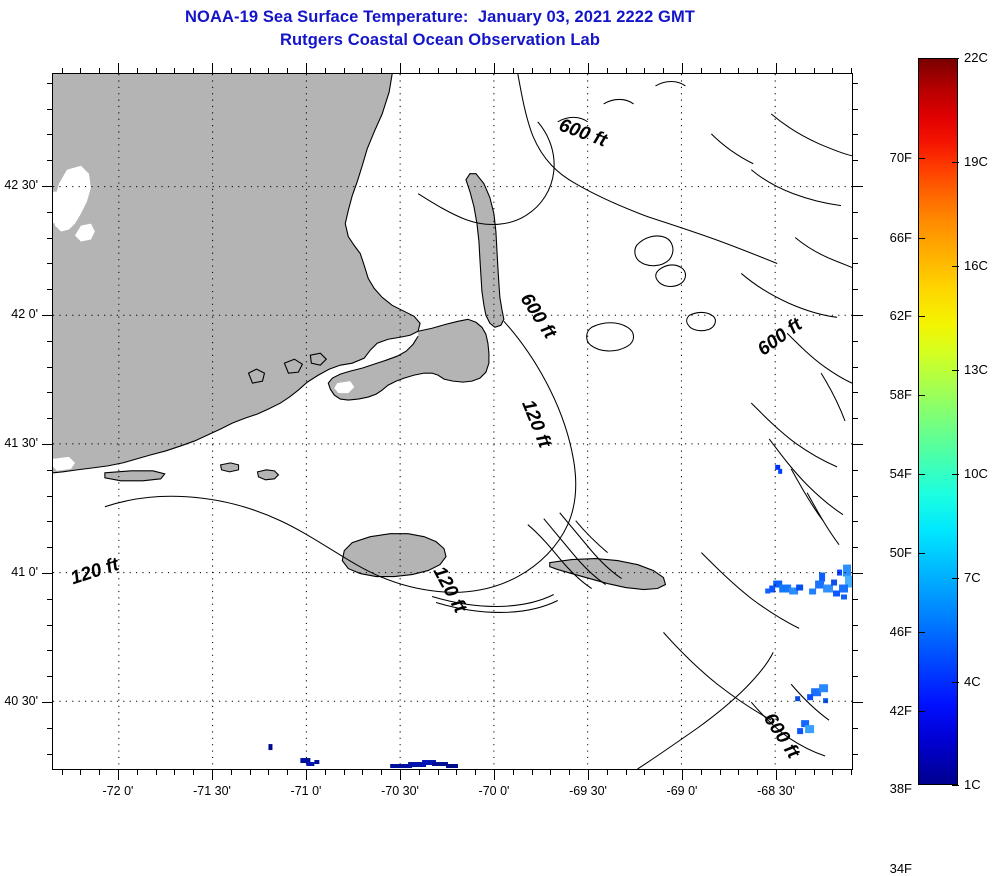 The width and height of the screenshot is (992, 876). What do you see at coordinates (976, 161) in the screenshot?
I see `colorbar-label-celsius: 19C` at bounding box center [976, 161].